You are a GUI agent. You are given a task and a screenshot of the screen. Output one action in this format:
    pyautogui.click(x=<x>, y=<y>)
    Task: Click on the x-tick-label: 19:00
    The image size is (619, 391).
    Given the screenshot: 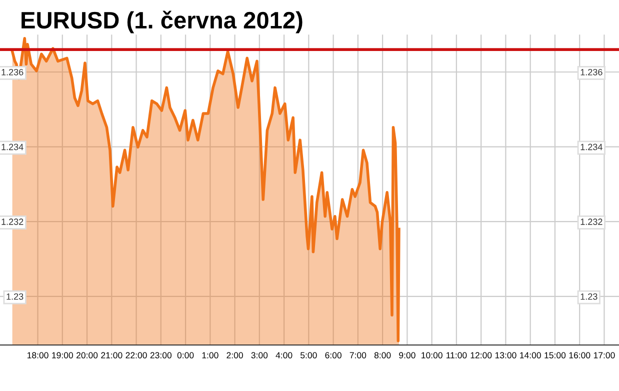 What is the action you would take?
    pyautogui.click(x=62, y=355)
    